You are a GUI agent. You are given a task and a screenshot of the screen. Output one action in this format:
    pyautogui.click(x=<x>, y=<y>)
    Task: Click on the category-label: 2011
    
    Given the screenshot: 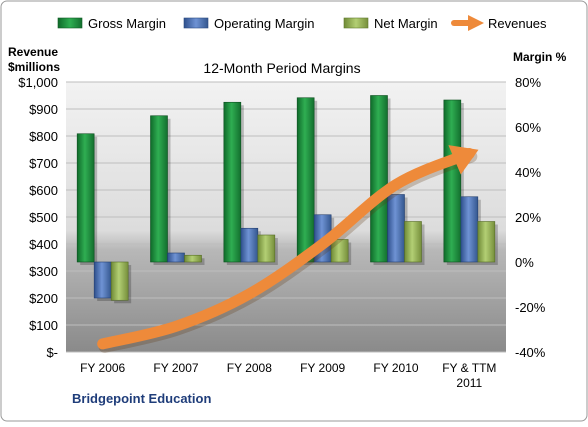 What is the action you would take?
    pyautogui.click(x=469, y=383)
    